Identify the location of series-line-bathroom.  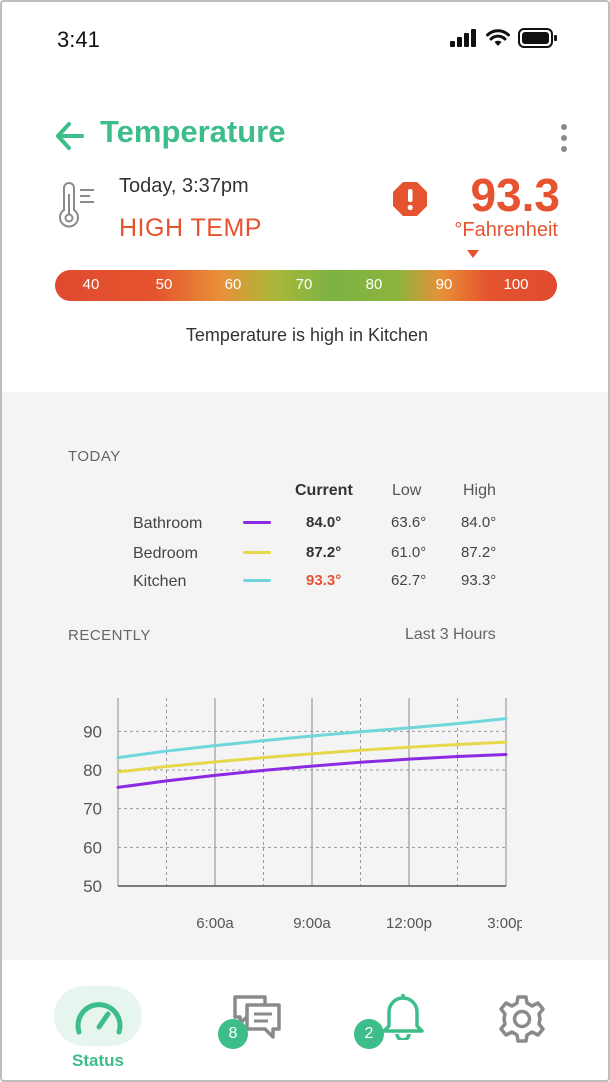
(312, 771).